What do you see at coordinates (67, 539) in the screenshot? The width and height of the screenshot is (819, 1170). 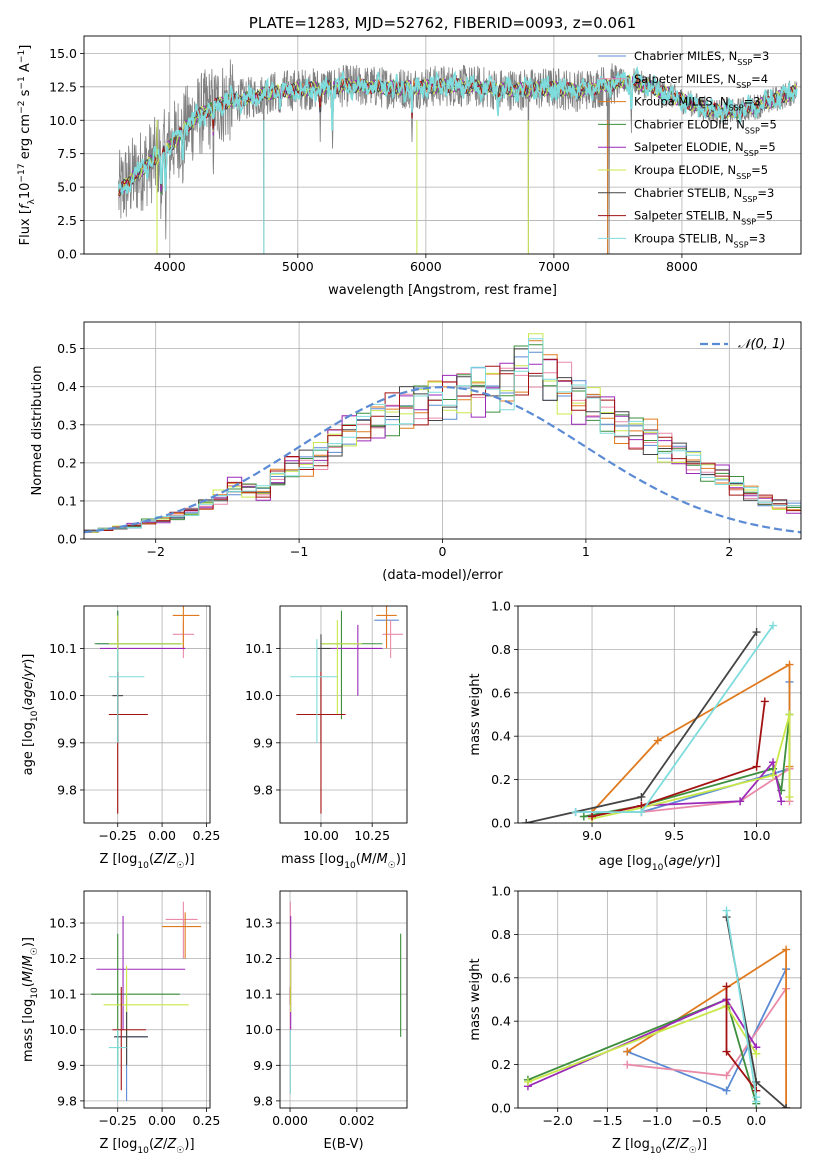 I see `residuals-ytick-label: 0.0` at bounding box center [67, 539].